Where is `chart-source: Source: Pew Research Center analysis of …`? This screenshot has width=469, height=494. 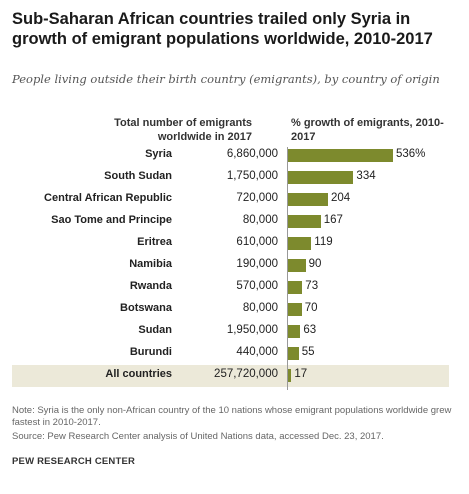
chart-source: Source: Pew Research Center analysis of … is located at coordinates (198, 436).